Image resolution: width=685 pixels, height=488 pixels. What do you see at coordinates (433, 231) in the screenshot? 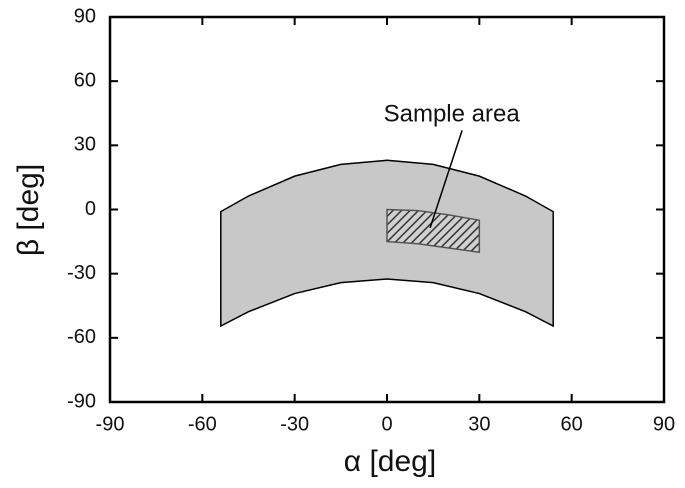
I see `region` at bounding box center [433, 231].